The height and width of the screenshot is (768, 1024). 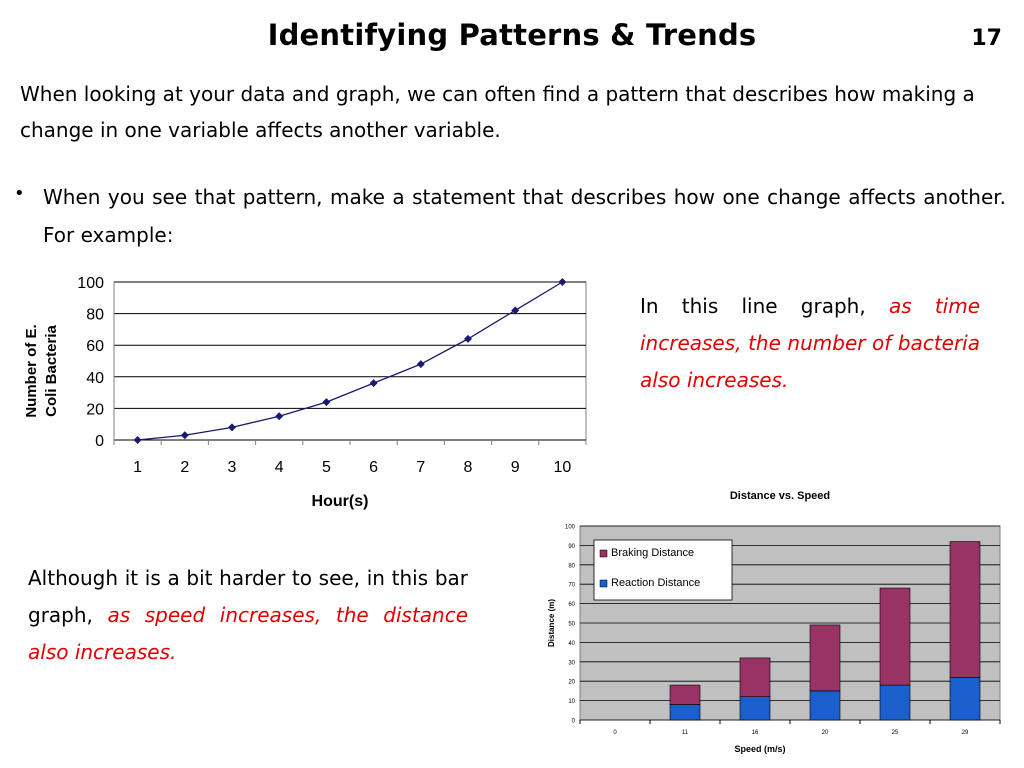 I want to click on legend-label: Reaction Distance, so click(x=655, y=583).